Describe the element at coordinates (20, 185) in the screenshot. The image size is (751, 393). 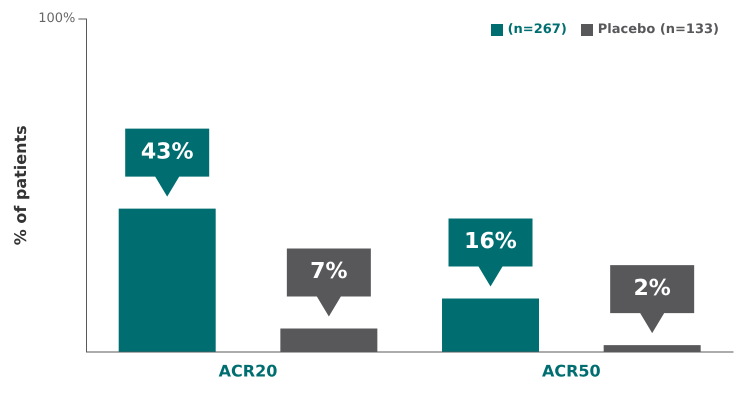
I see `y-axis-title: % of patients` at that location.